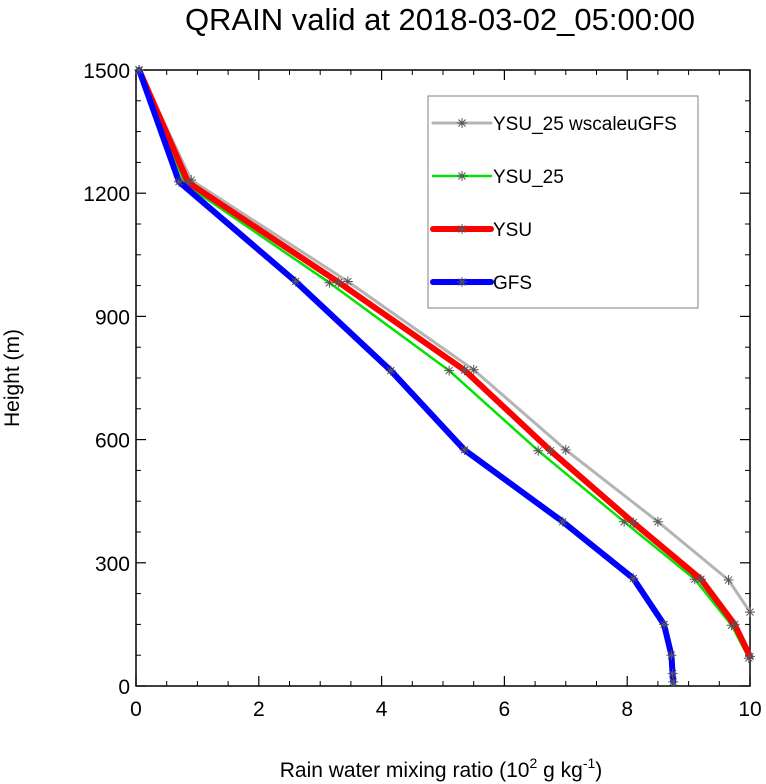 This screenshot has height=784, width=766. What do you see at coordinates (481, 283) in the screenshot?
I see `legend-item: GFS` at bounding box center [481, 283].